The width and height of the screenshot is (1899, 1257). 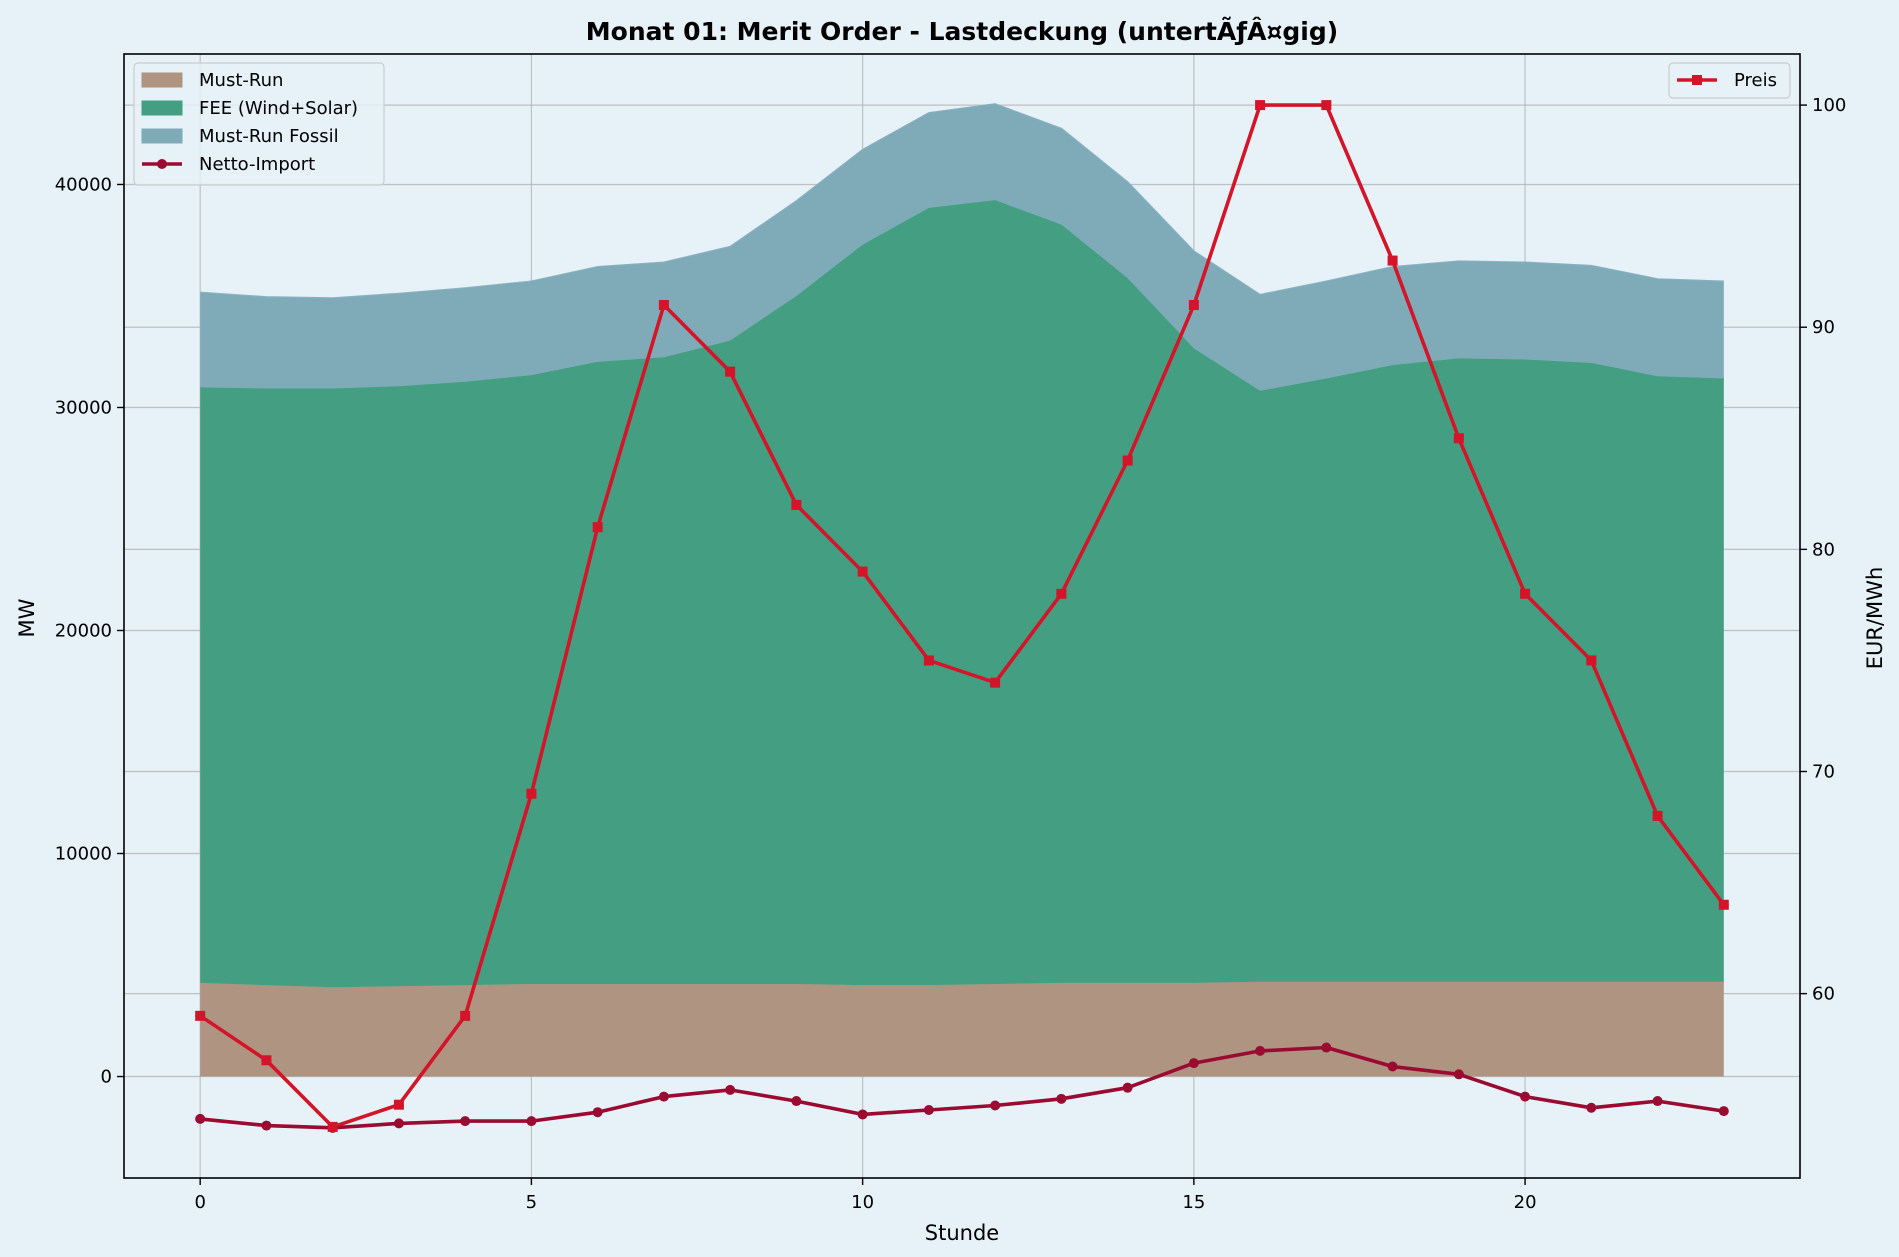 I want to click on y2-axis-label: EUR/MWh, so click(x=1875, y=618).